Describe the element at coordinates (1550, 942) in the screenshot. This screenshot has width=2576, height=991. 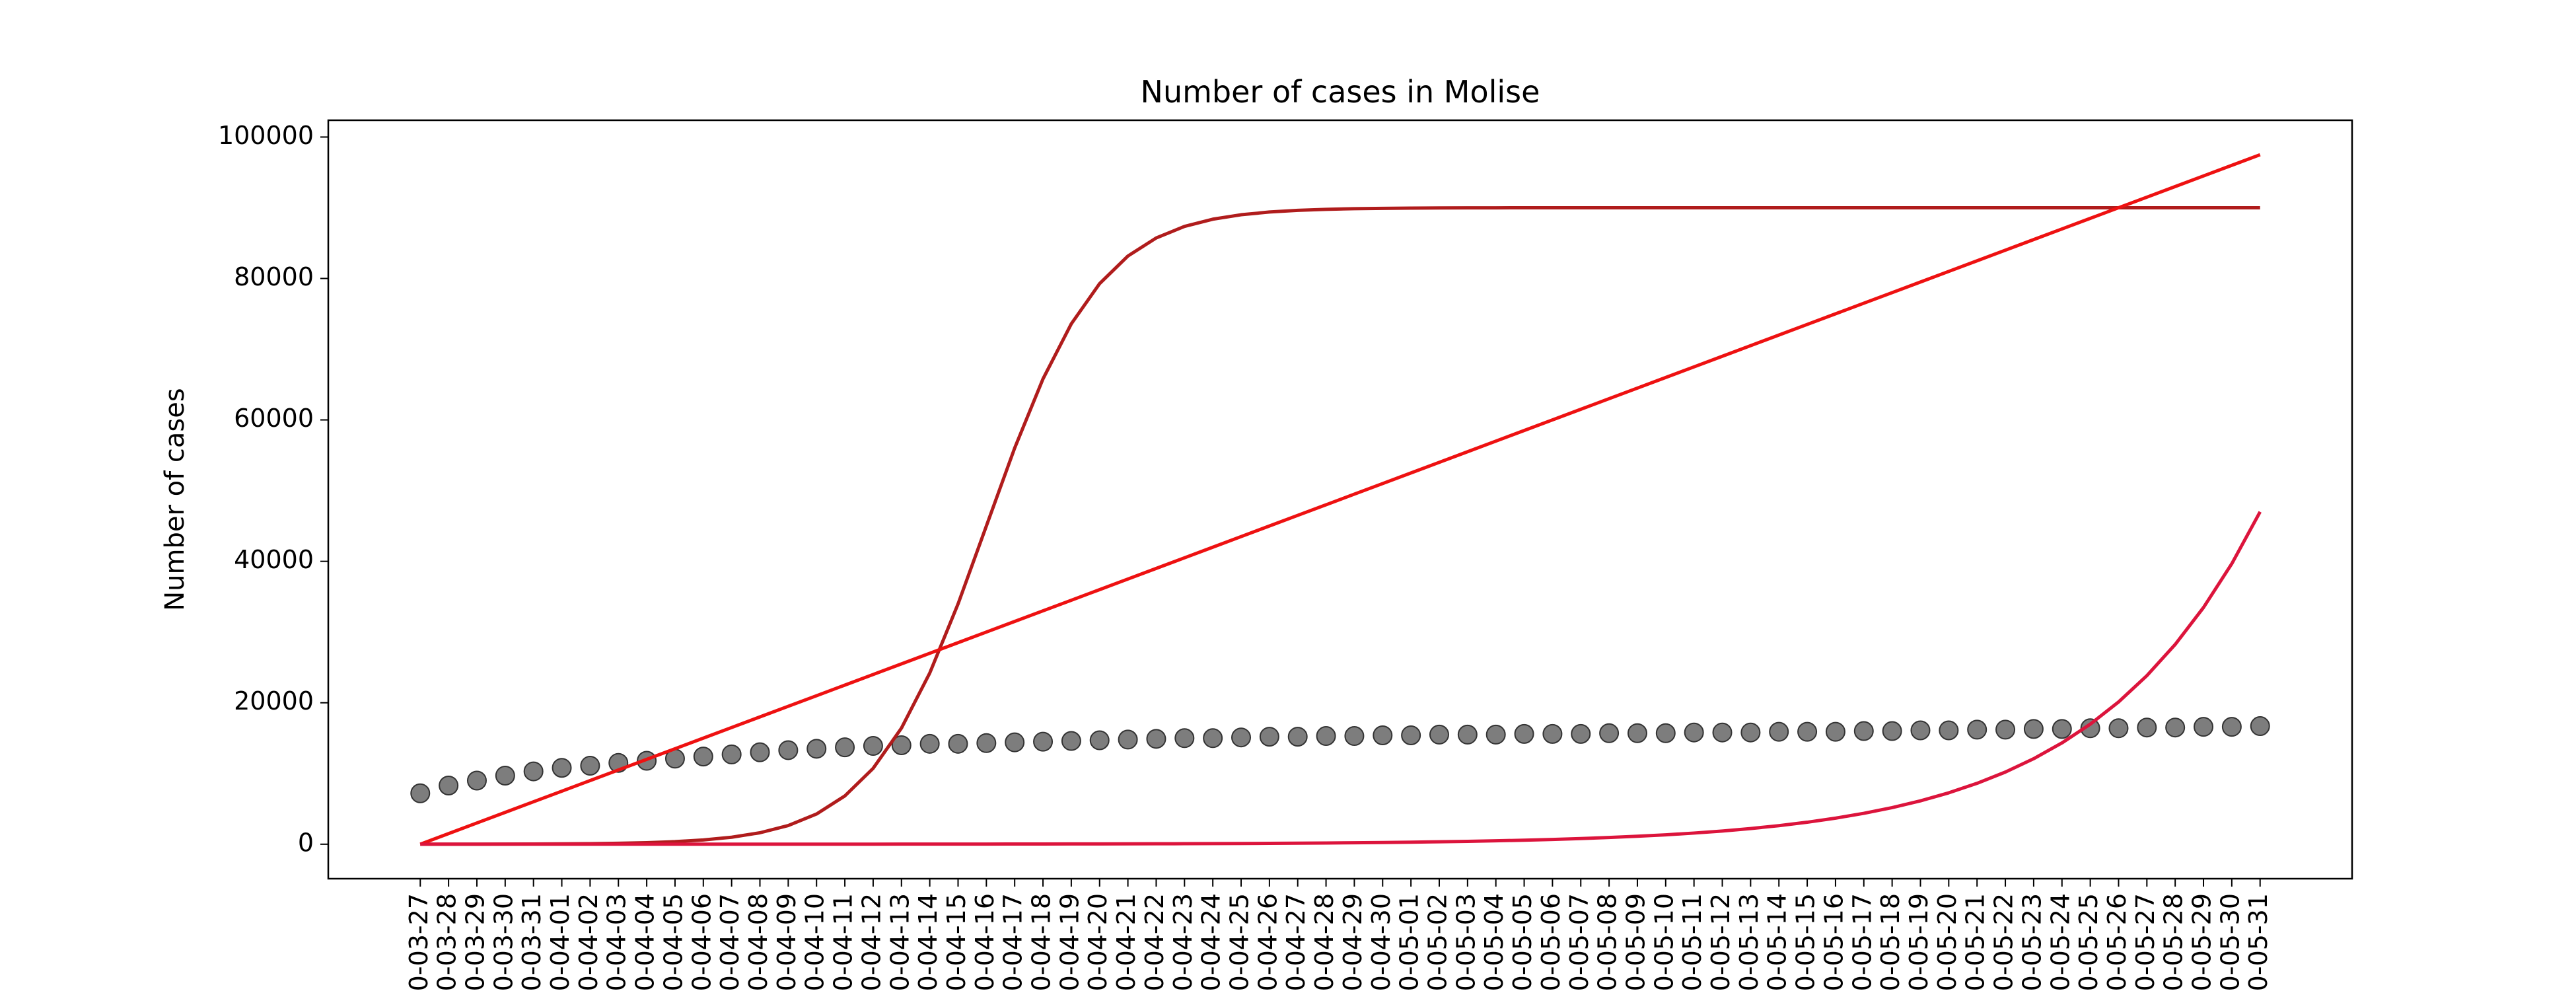
I see `x-tick-label: 2020-05-06` at that location.